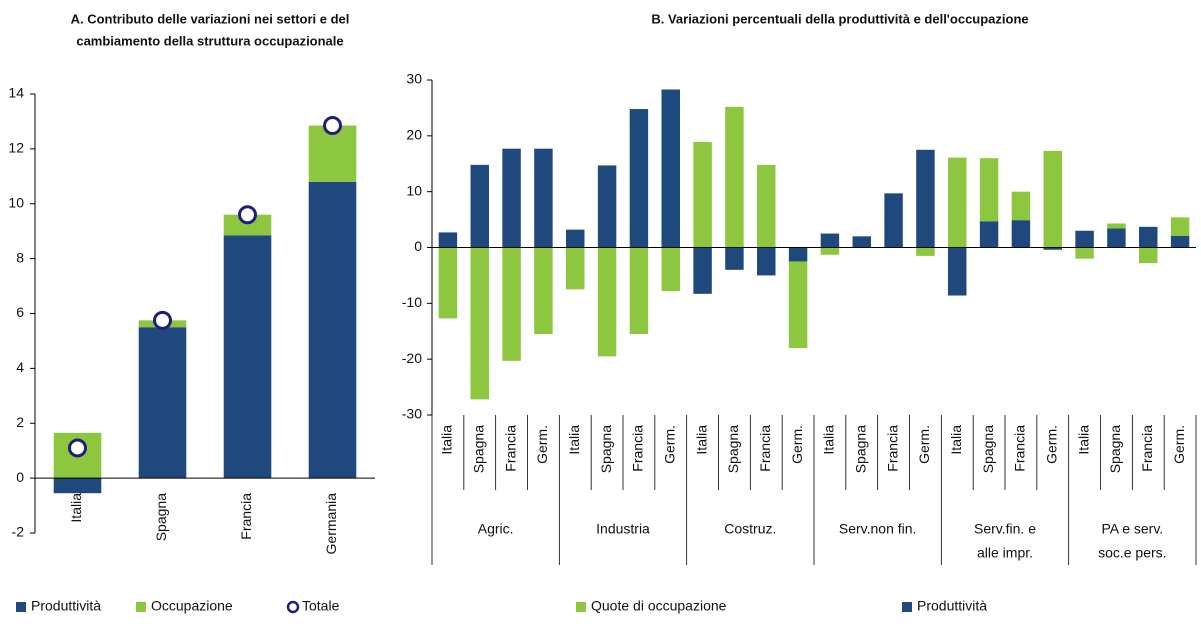 Image resolution: width=1201 pixels, height=630 pixels. Describe the element at coordinates (412, 358) in the screenshot. I see `y-tick-label: -20` at that location.